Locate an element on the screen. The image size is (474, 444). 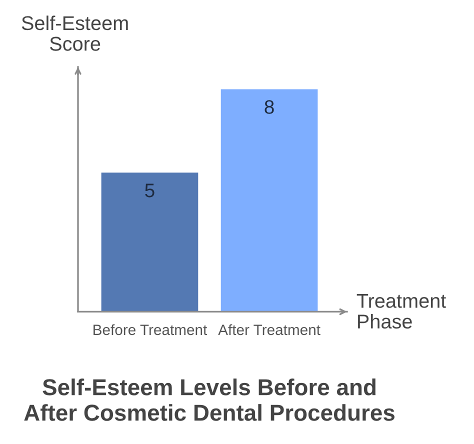
y-axis-title: Self-Esteem Score is located at coordinates (75, 33).